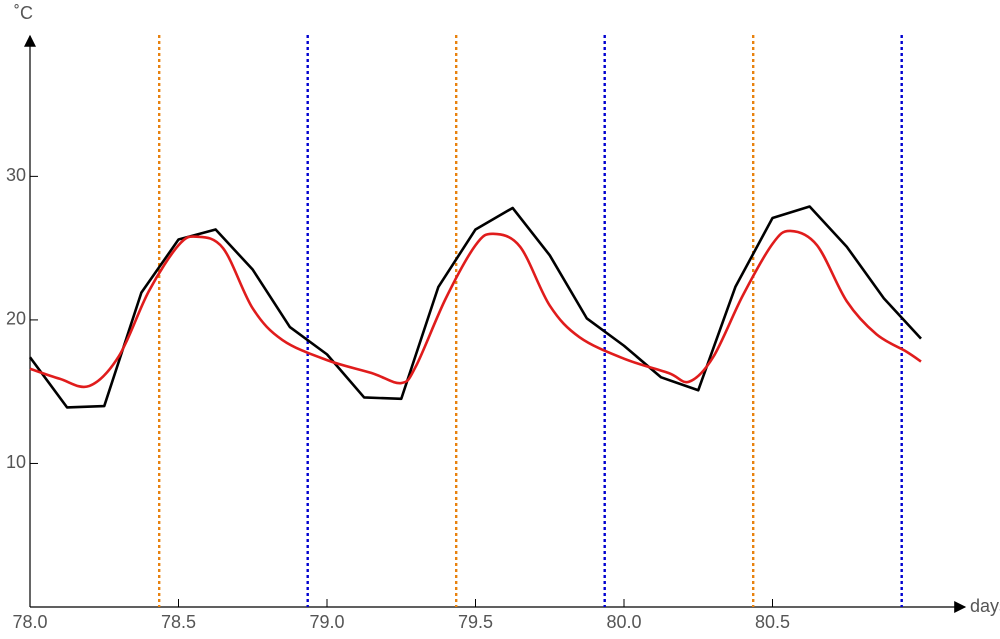  What do you see at coordinates (985, 606) in the screenshot?
I see `x-axis-label: days` at bounding box center [985, 606].